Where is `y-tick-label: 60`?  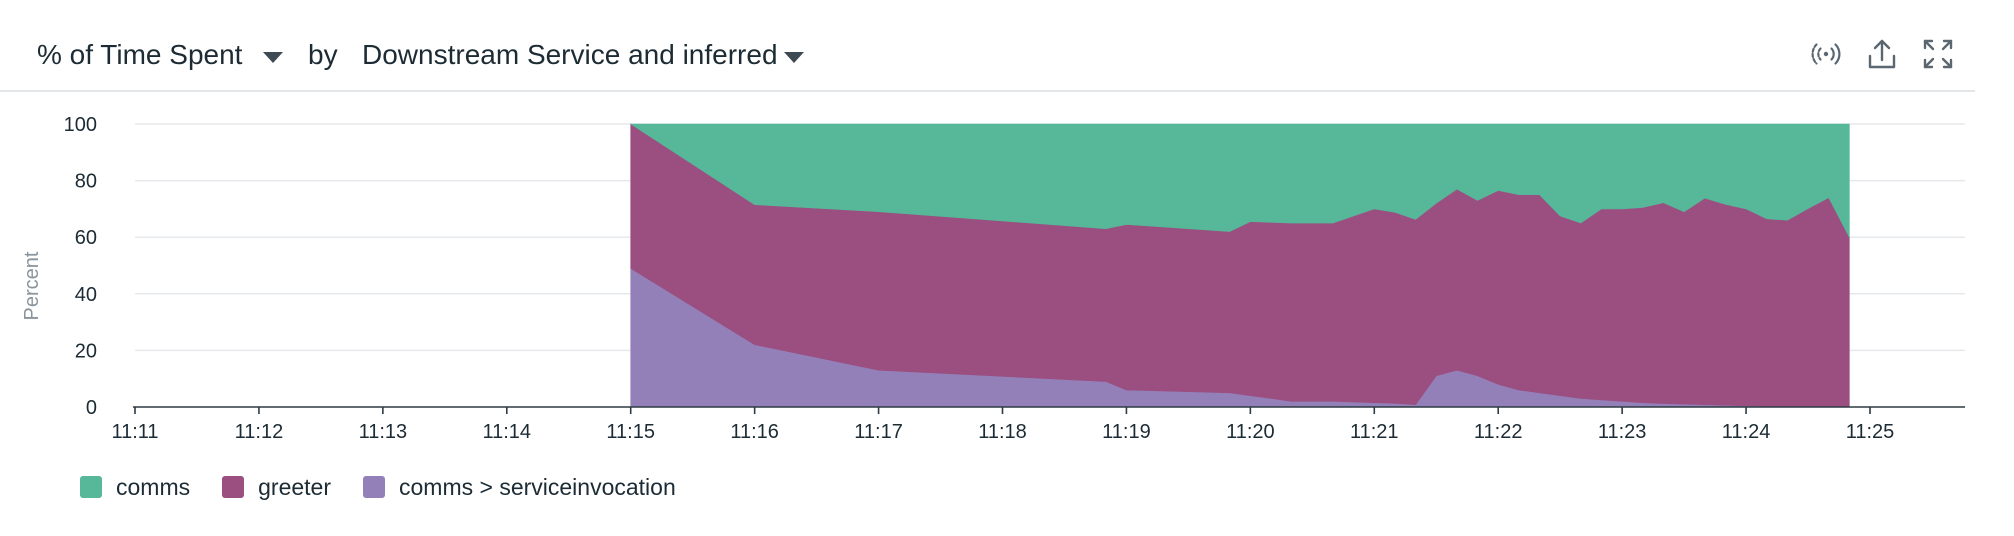
y-tick-label: 60 is located at coordinates (86, 238).